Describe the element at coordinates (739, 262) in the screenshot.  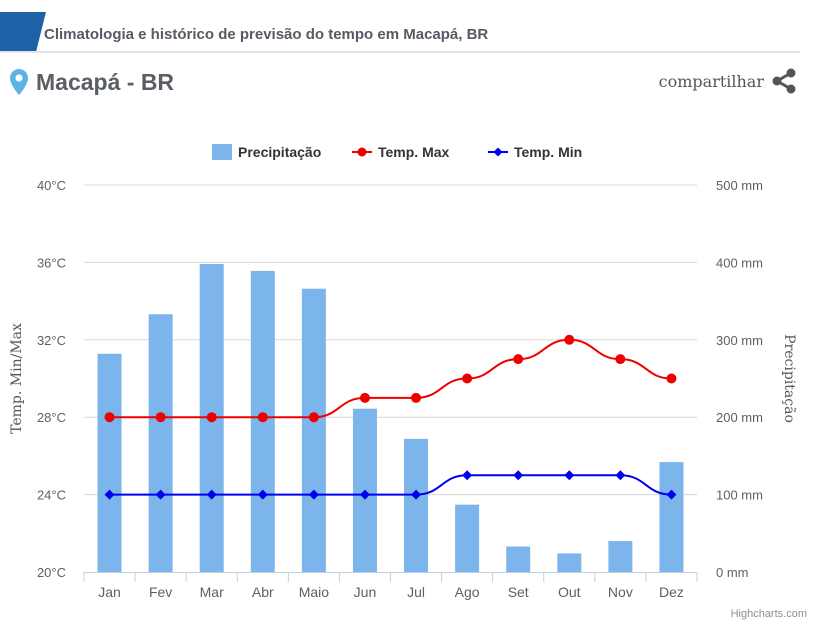
I see `y-right-tick-label: 400 mm` at that location.